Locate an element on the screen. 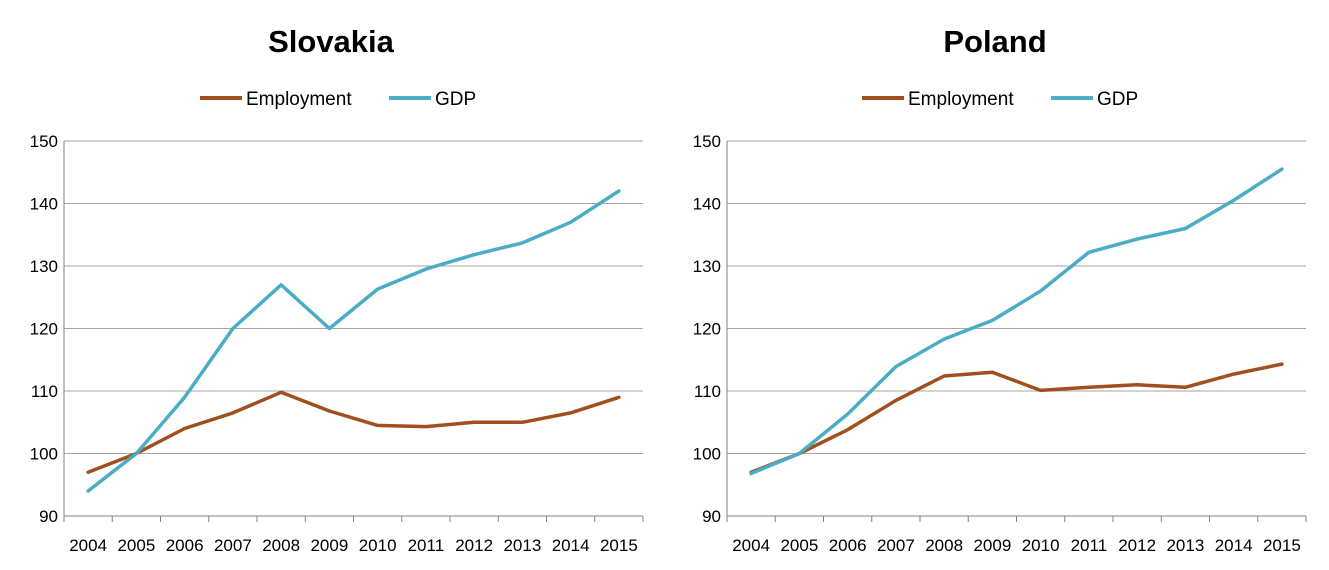 The image size is (1329, 570). chart-title: Slovakia is located at coordinates (331, 41).